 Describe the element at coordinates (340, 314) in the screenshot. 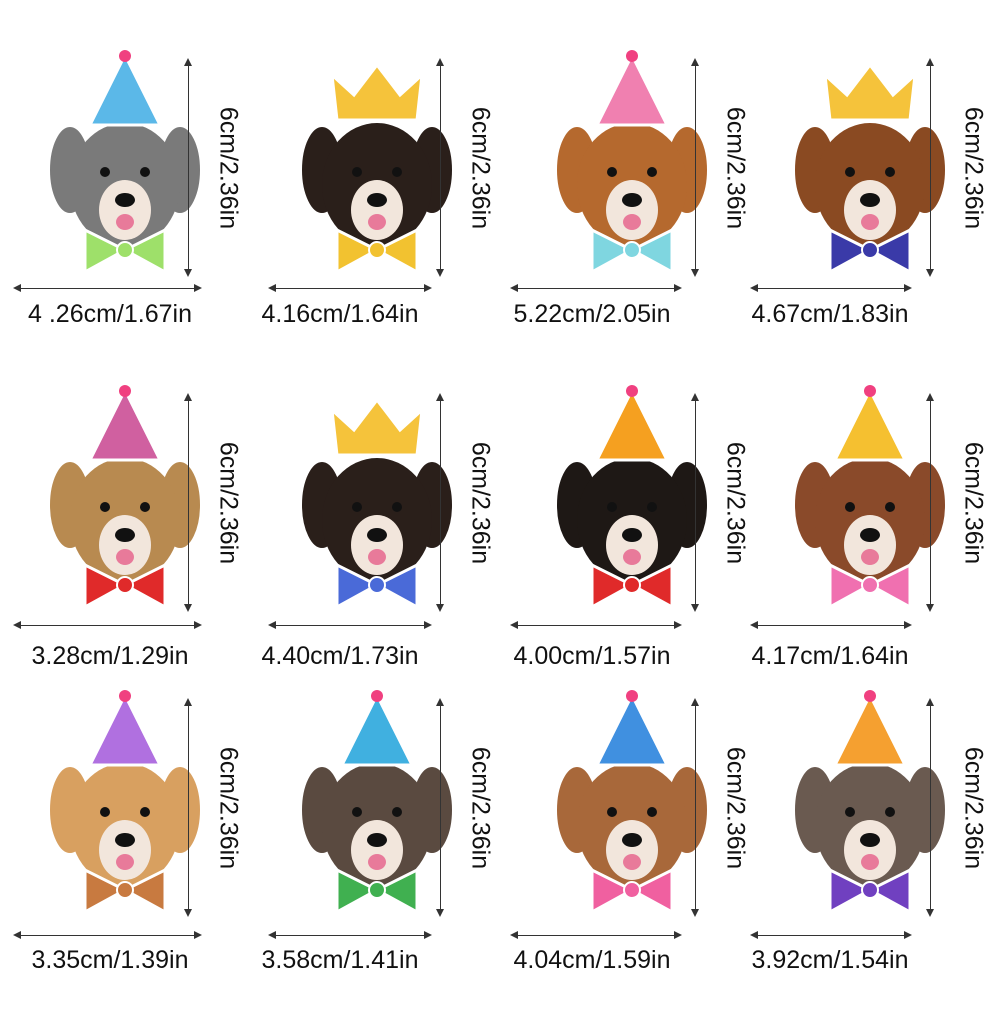

I see `width-label: 4.16cm/1.64in` at that location.